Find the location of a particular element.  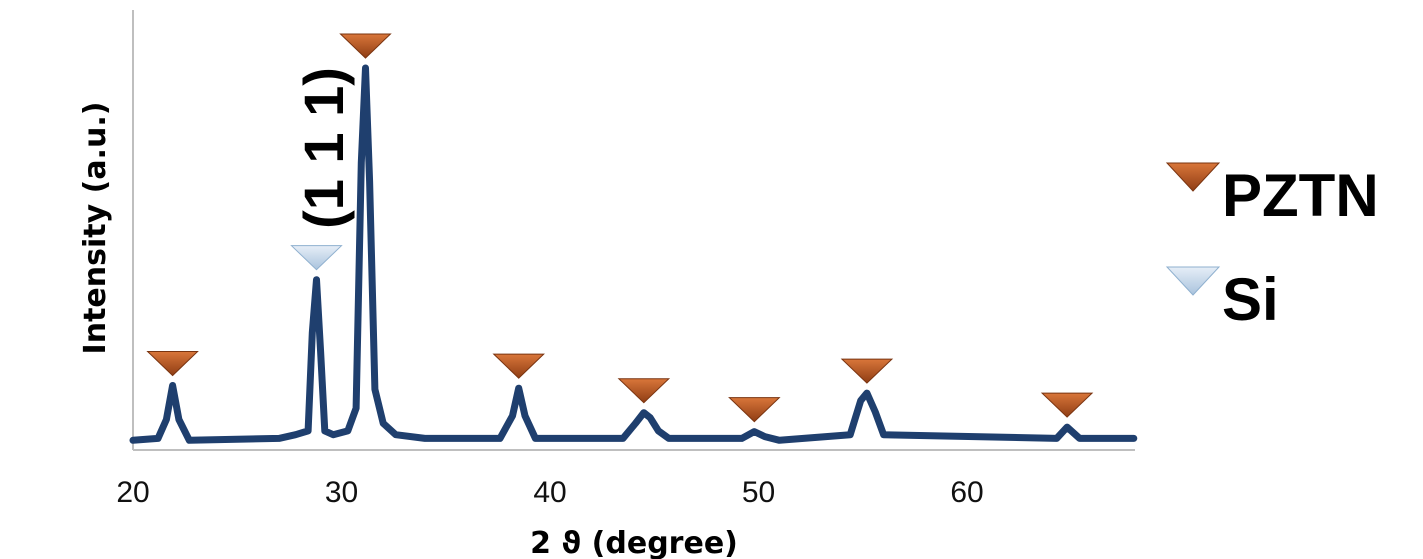

x-tick-label: 60 is located at coordinates (966, 492).